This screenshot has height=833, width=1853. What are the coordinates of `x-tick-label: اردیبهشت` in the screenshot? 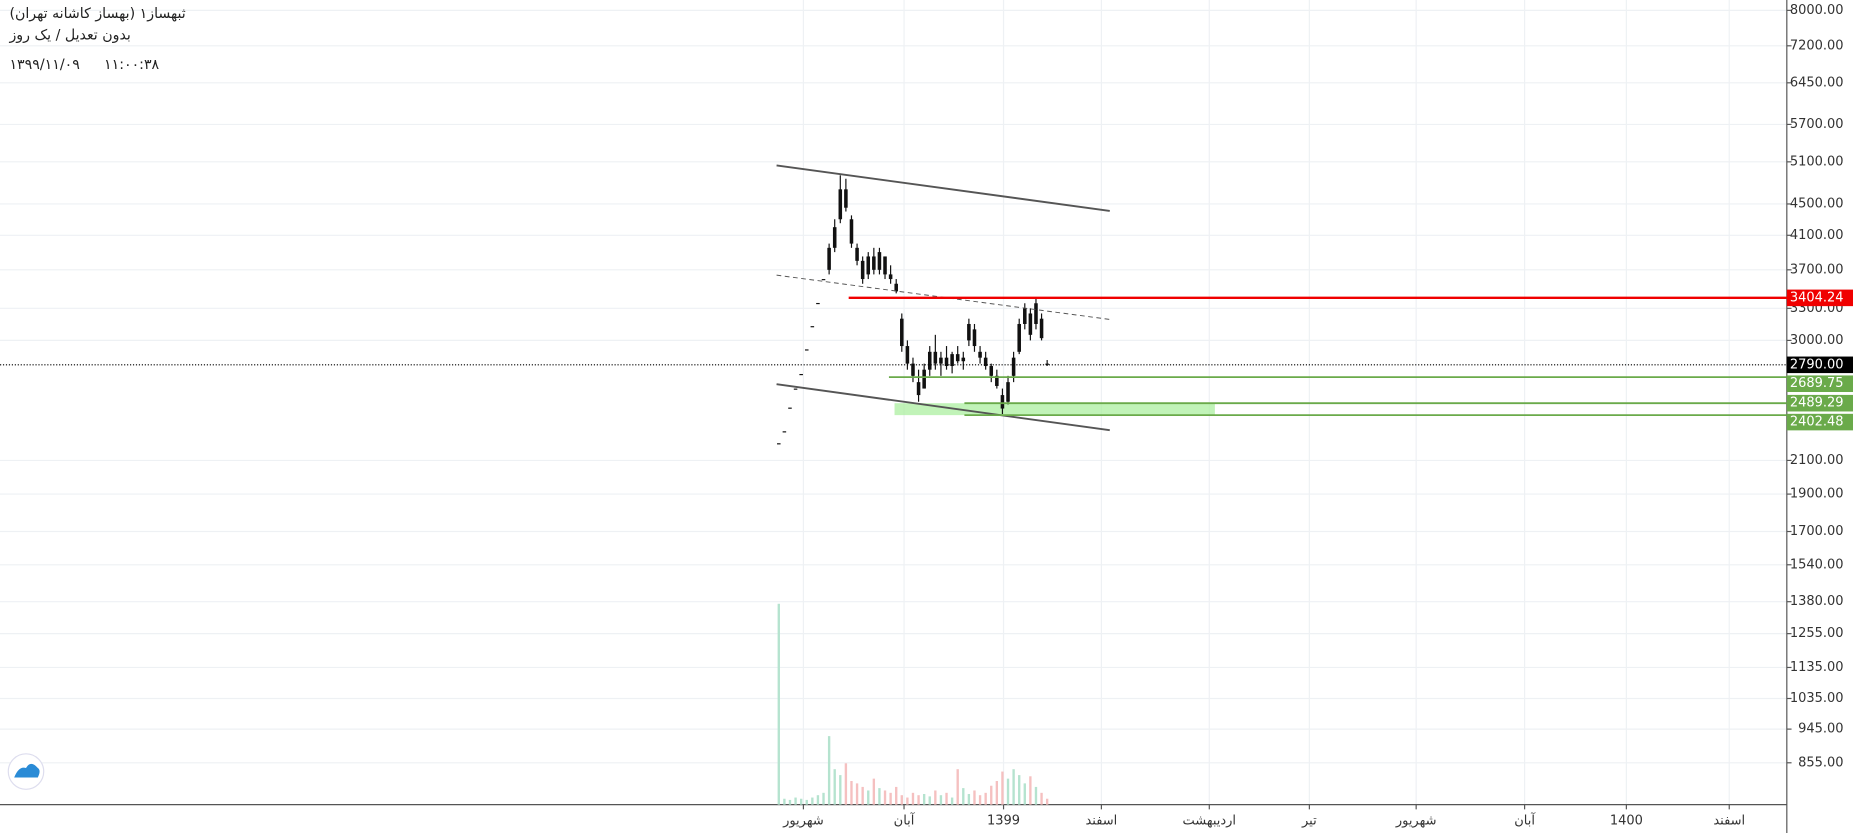 It's located at (1210, 821).